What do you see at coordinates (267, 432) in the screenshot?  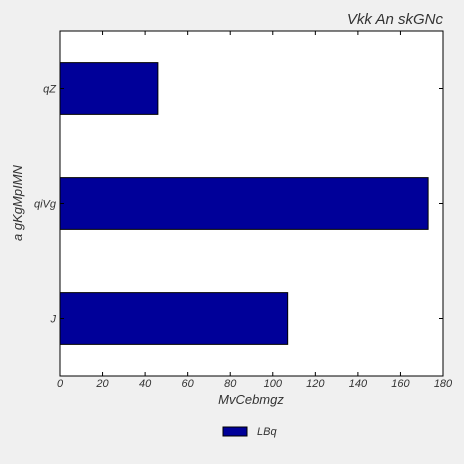 I see `legend-label: LBq` at bounding box center [267, 432].